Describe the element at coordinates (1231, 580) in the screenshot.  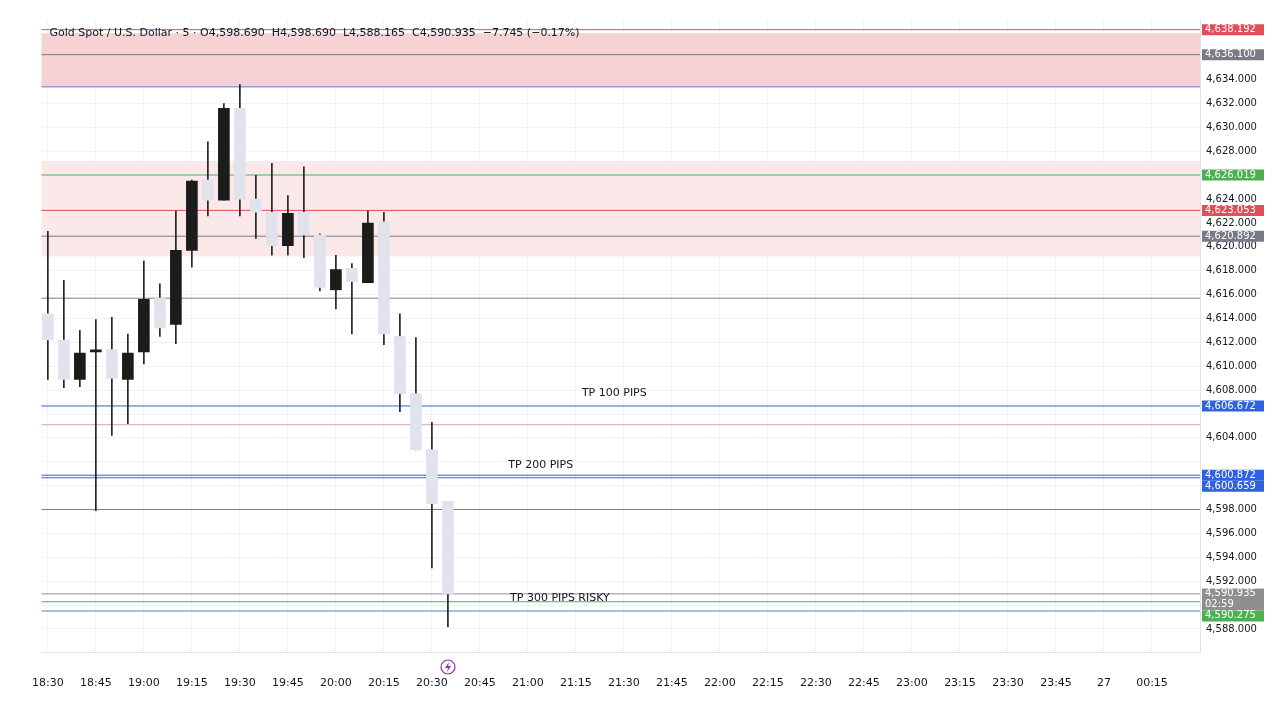
I see `y-tick-label: 4,592.000` at that location.